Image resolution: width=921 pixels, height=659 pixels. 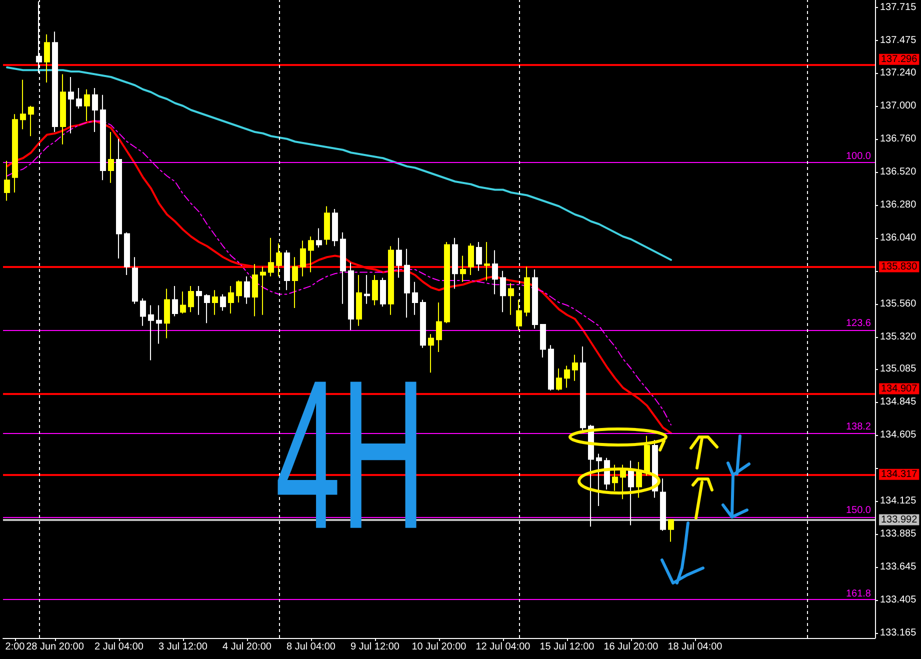 What do you see at coordinates (119, 647) in the screenshot?
I see `x-tick-label: 2 Jul 04:00` at bounding box center [119, 647].